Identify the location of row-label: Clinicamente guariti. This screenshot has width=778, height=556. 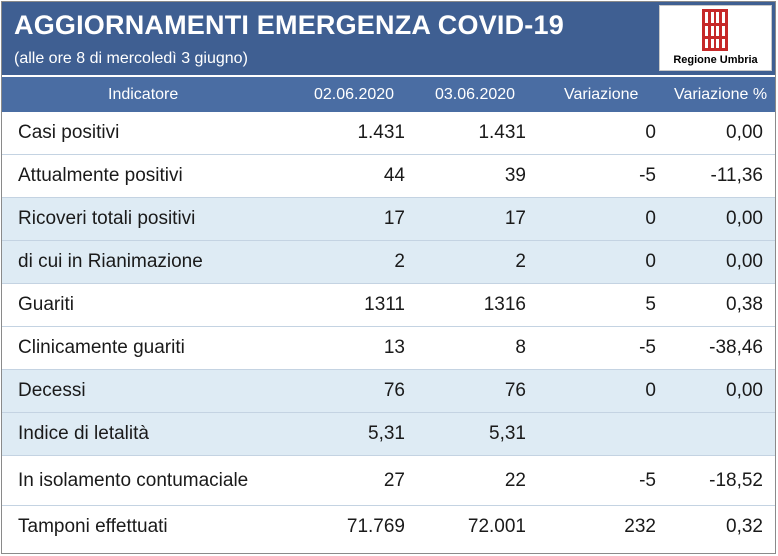
(101, 347).